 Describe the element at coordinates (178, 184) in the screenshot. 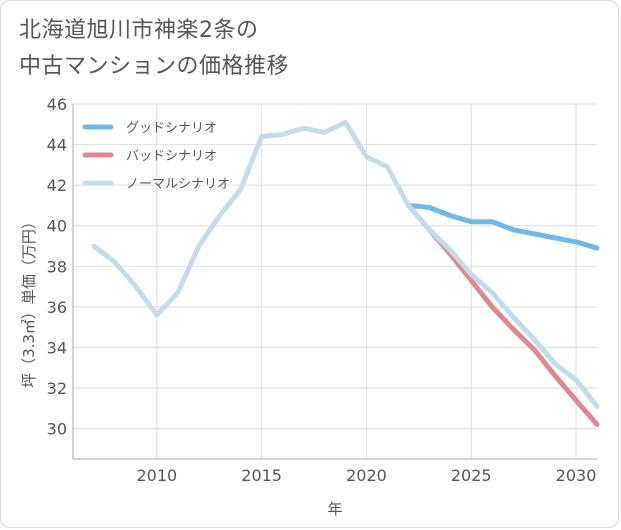

I see `legend-label-2: ノーマルシナリオ` at that location.